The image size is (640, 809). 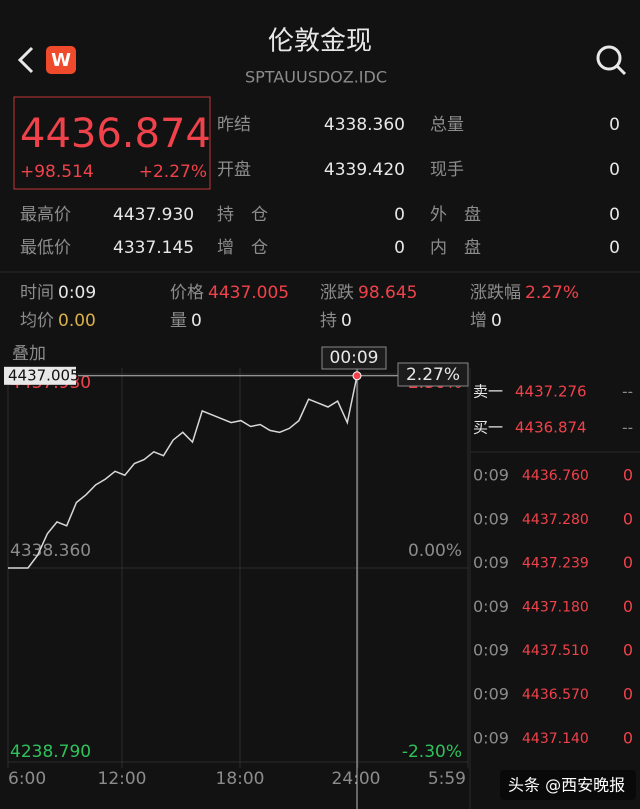 I want to click on crosshair-price: 4437.005, so click(x=44, y=375).